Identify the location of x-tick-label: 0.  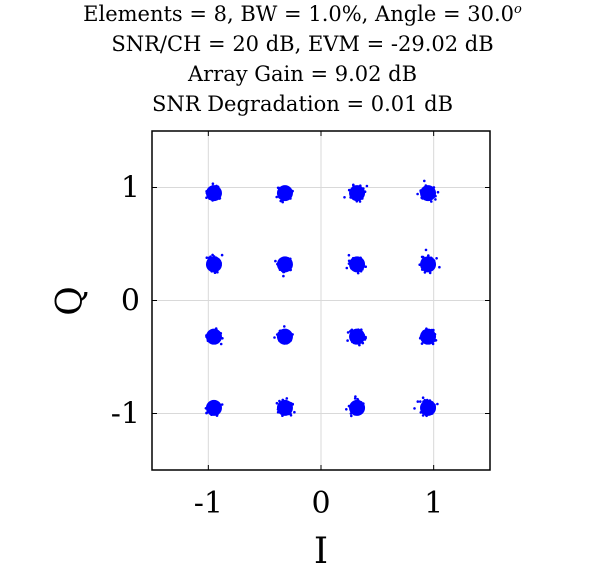
(320, 503).